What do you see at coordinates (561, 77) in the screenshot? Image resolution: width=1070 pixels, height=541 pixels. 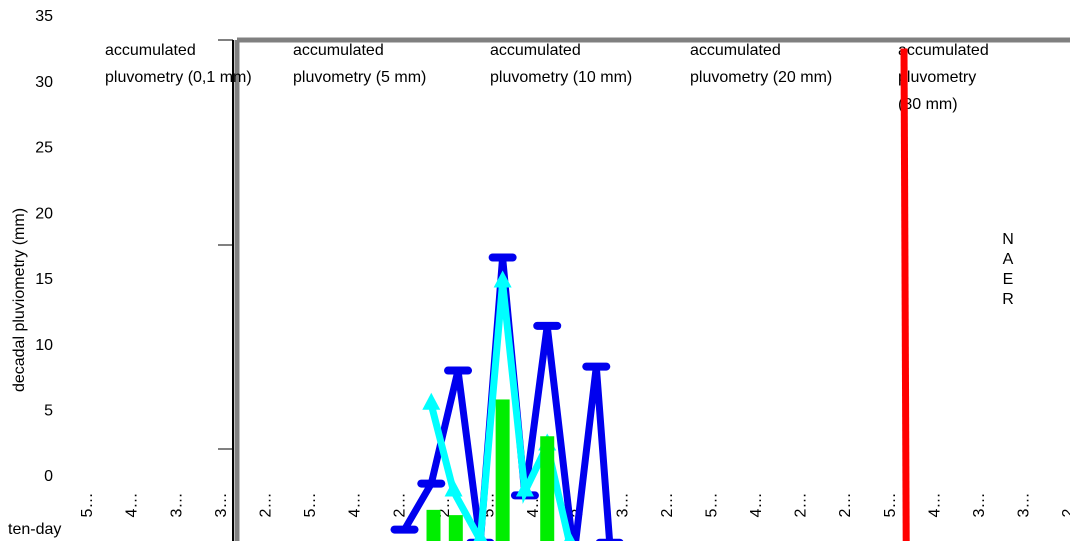 I see `header-label: pluvometry (10 mm)` at bounding box center [561, 77].